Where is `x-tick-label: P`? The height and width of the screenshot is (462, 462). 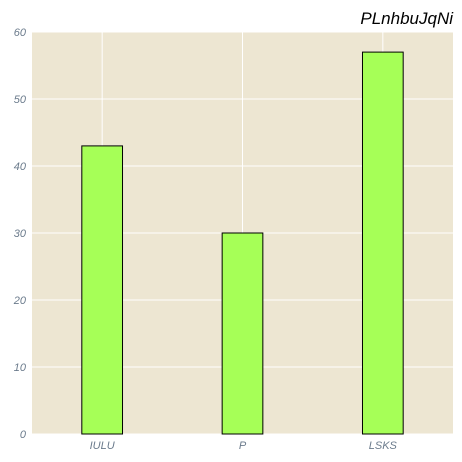
x-tick-label: P is located at coordinates (243, 446).